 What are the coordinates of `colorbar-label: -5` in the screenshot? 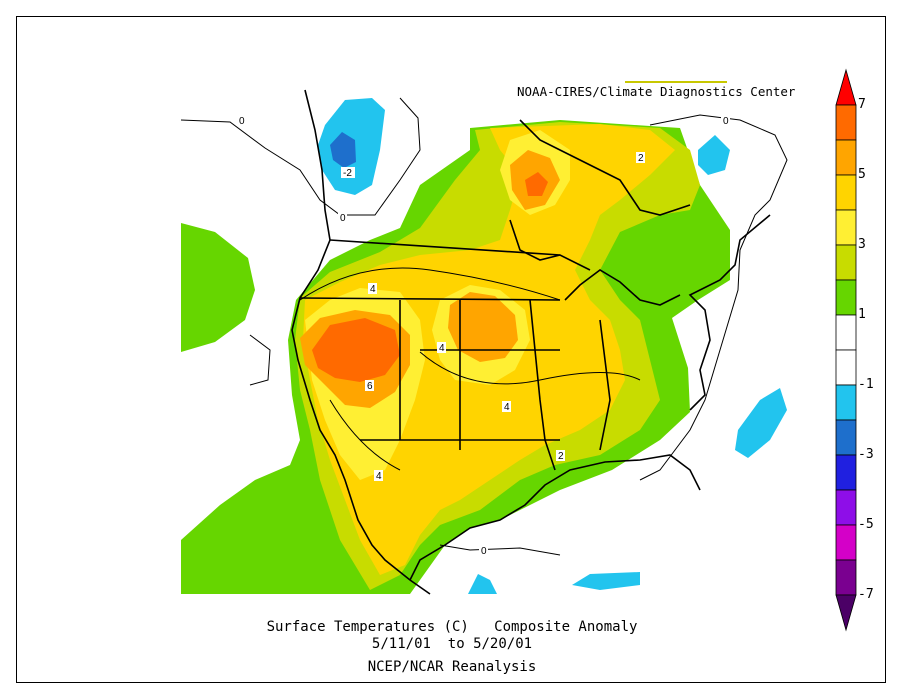 It's located at (866, 524).